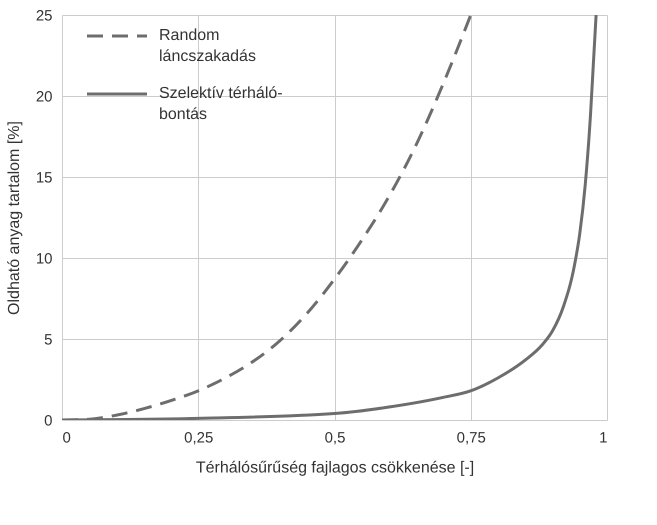 This screenshot has height=525, width=657. What do you see at coordinates (44, 97) in the screenshot?
I see `y-tick-label: 20` at bounding box center [44, 97].